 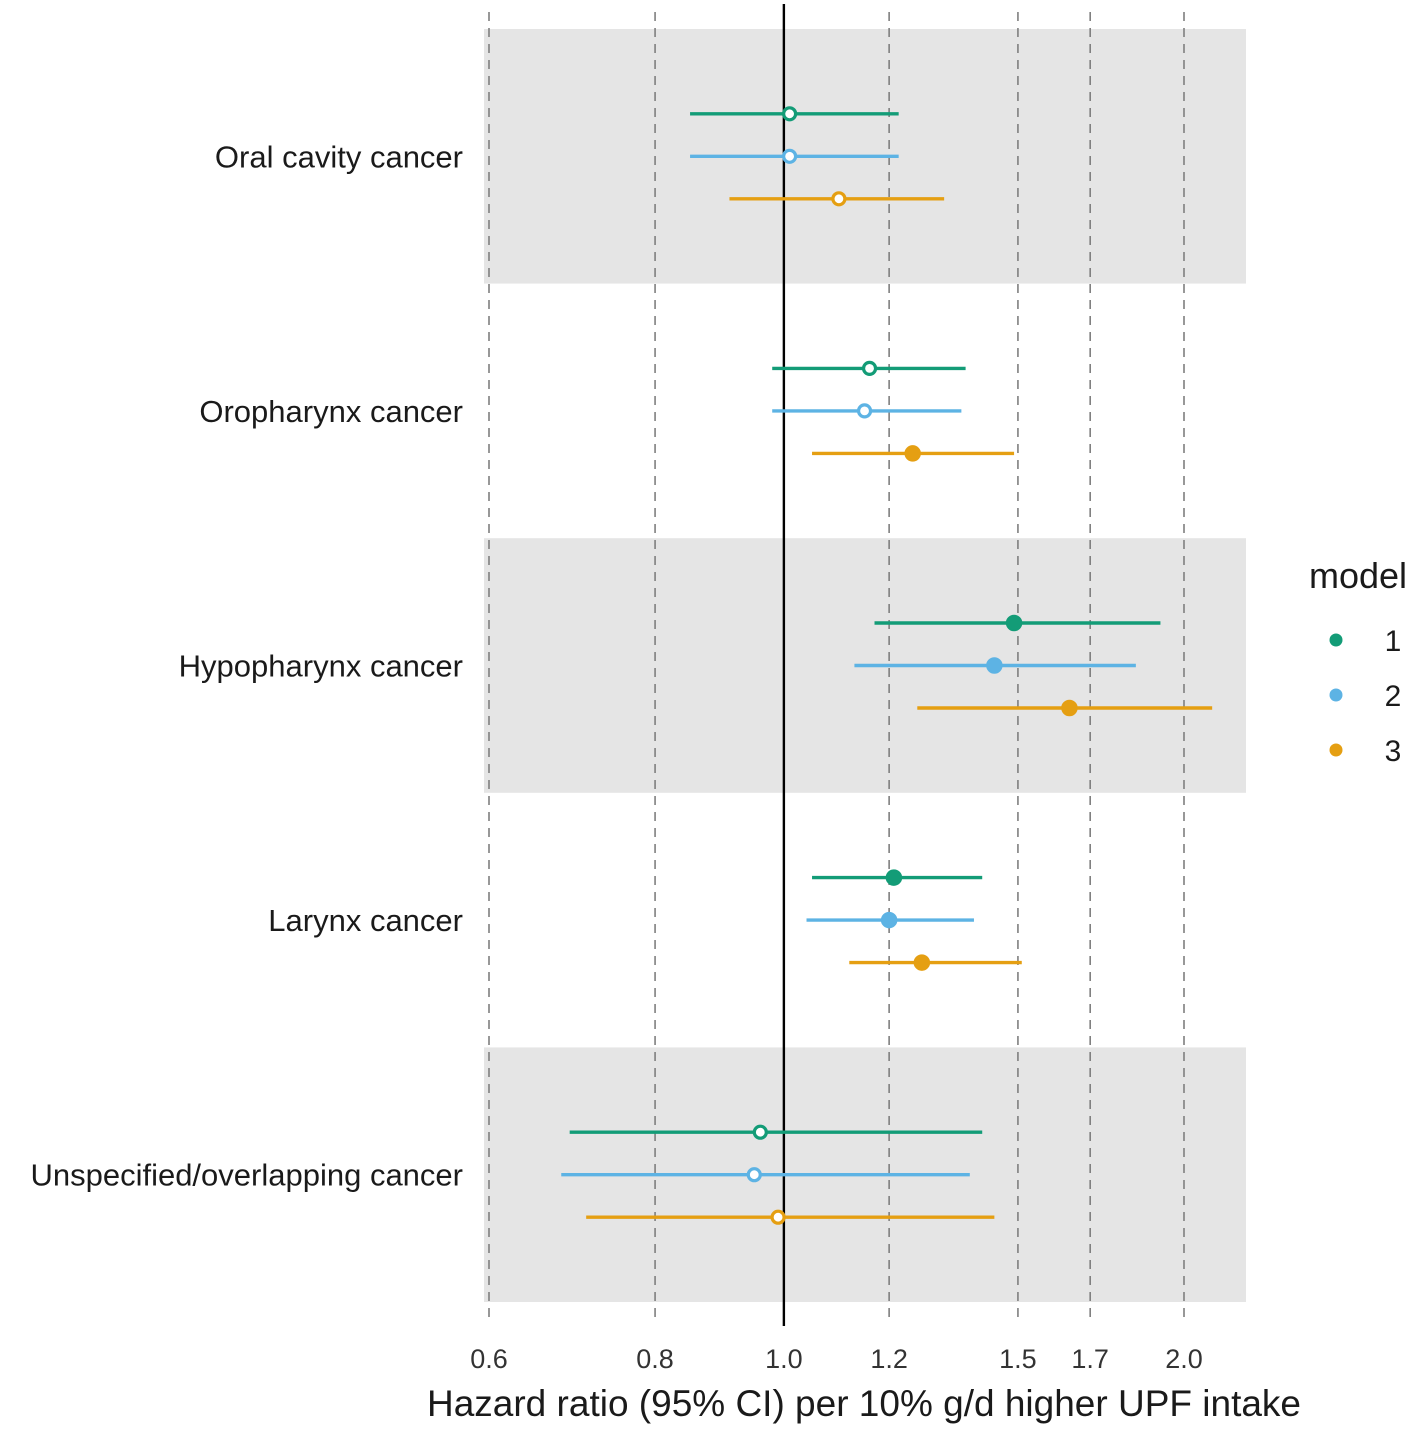 What do you see at coordinates (889, 920) in the screenshot?
I see `point-model-2-larynx-cancer` at bounding box center [889, 920].